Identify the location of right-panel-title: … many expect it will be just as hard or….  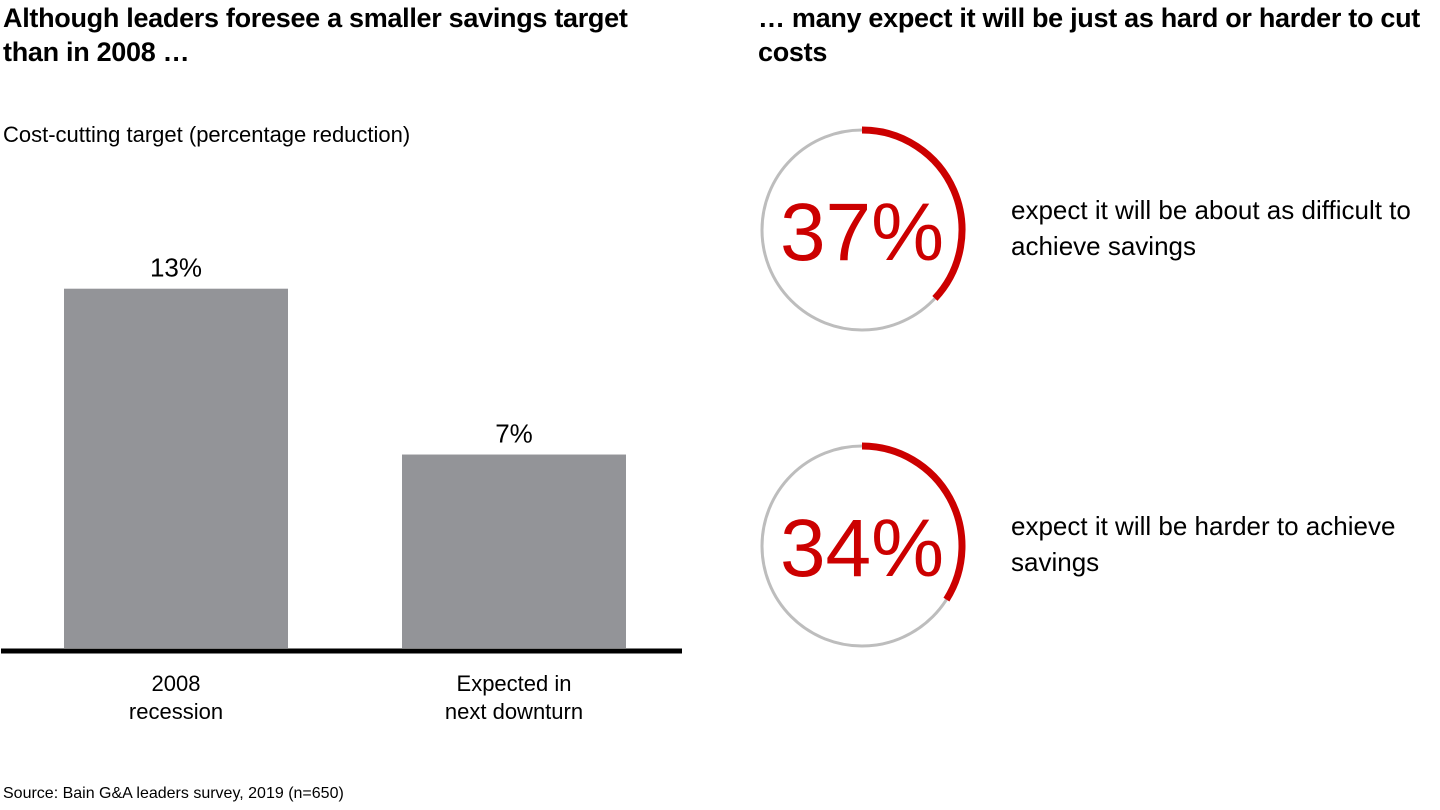
(1089, 35).